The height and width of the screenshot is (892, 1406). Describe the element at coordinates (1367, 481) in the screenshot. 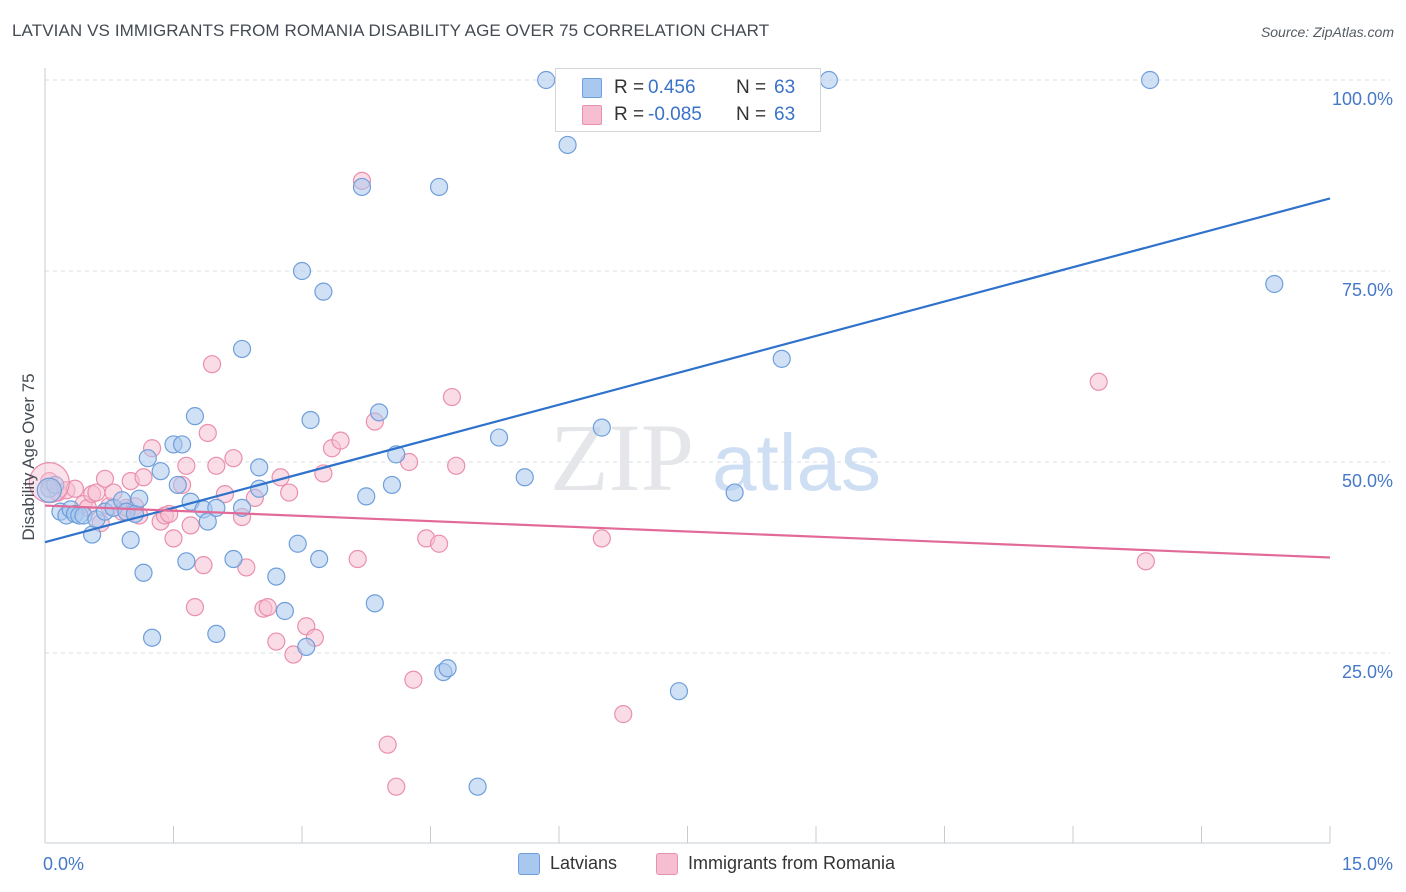

I see `y-tick-label: 50.0%` at that location.